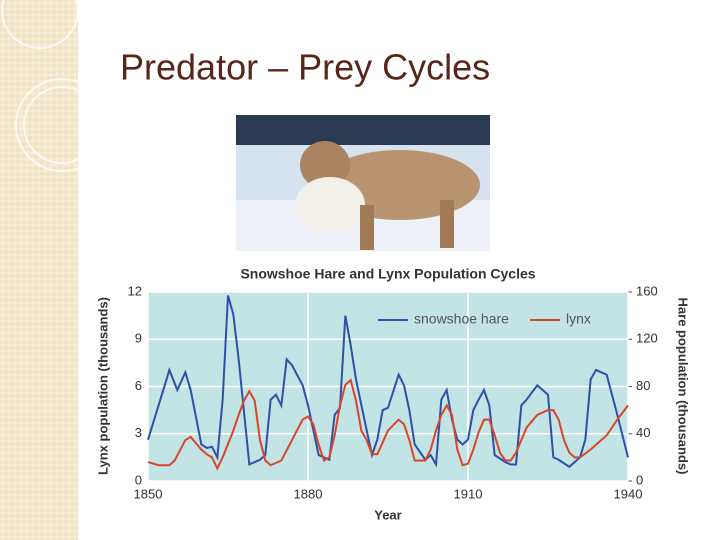 This screenshot has width=720, height=540. Describe the element at coordinates (628, 493) in the screenshot. I see `x-tick-label: 1940` at that location.